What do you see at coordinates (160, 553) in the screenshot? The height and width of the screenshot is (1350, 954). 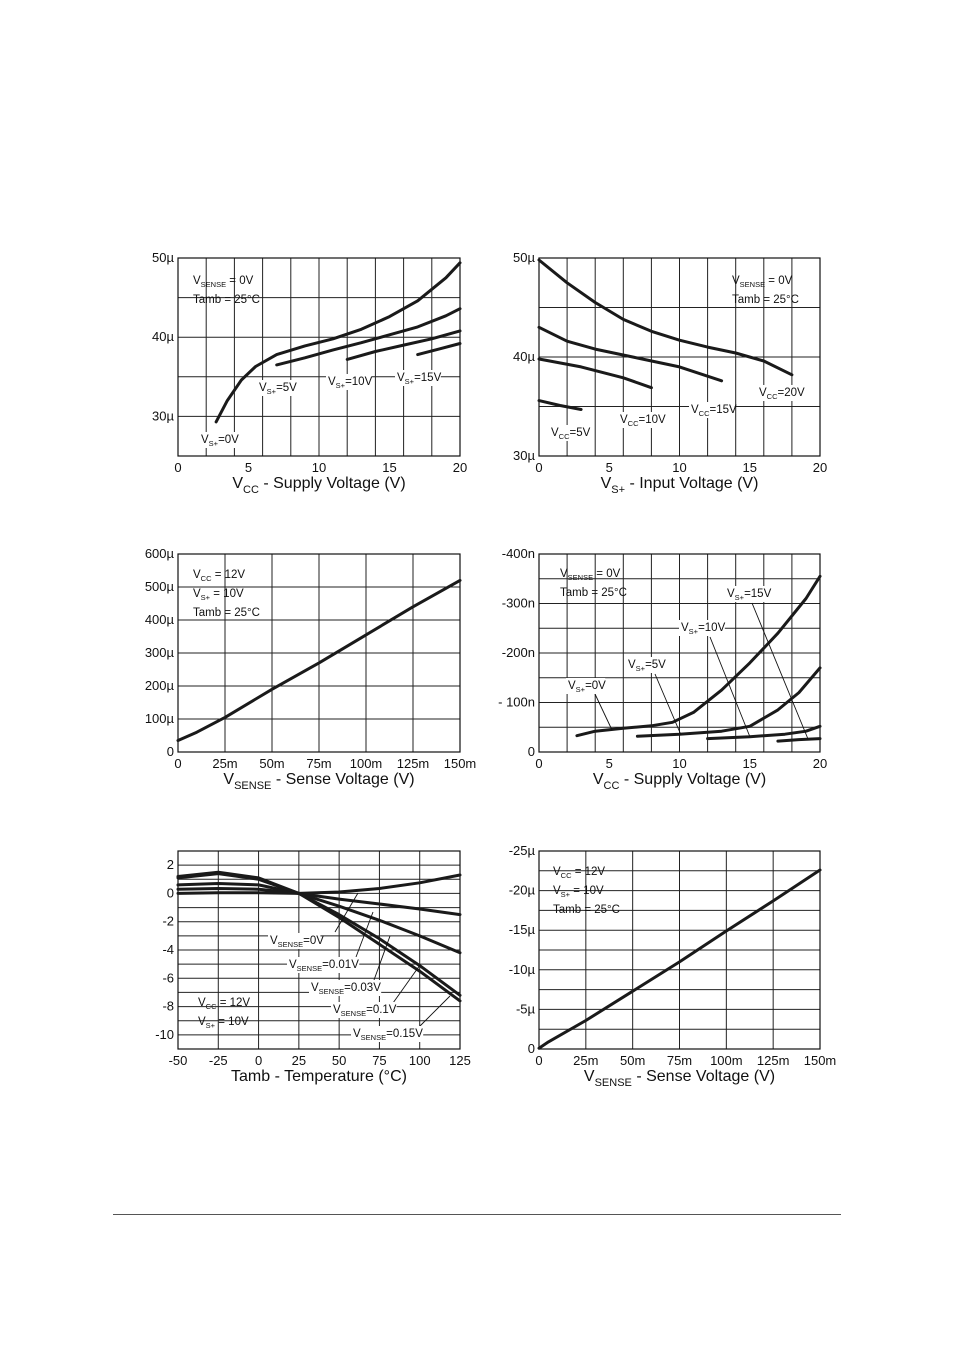 I see `y-tick-label: 600µ` at bounding box center [160, 553].